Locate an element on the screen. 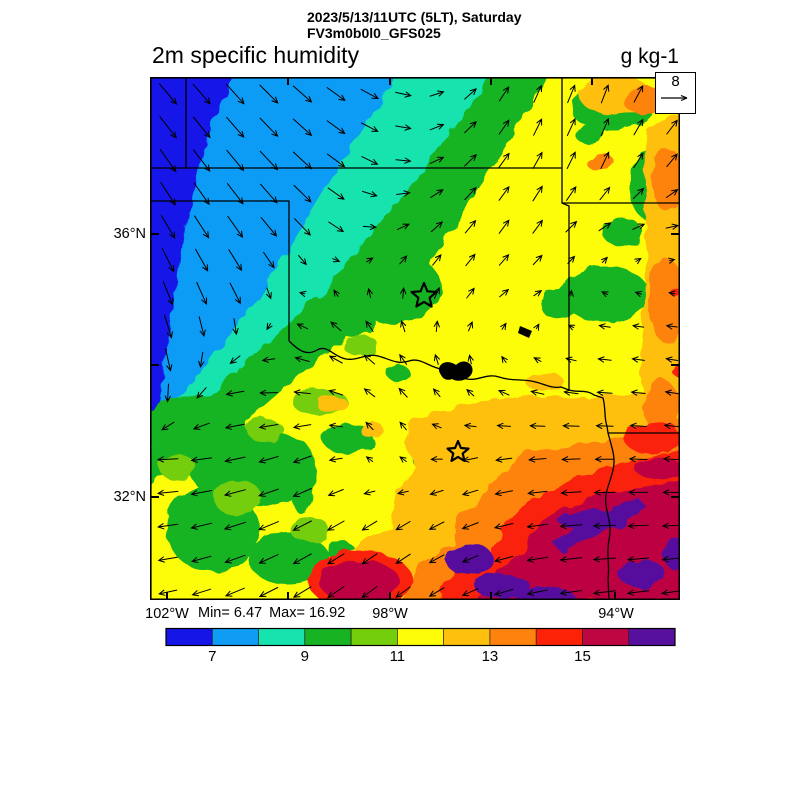 The width and height of the screenshot is (800, 800). lakes-layer is located at coordinates (485, 353).